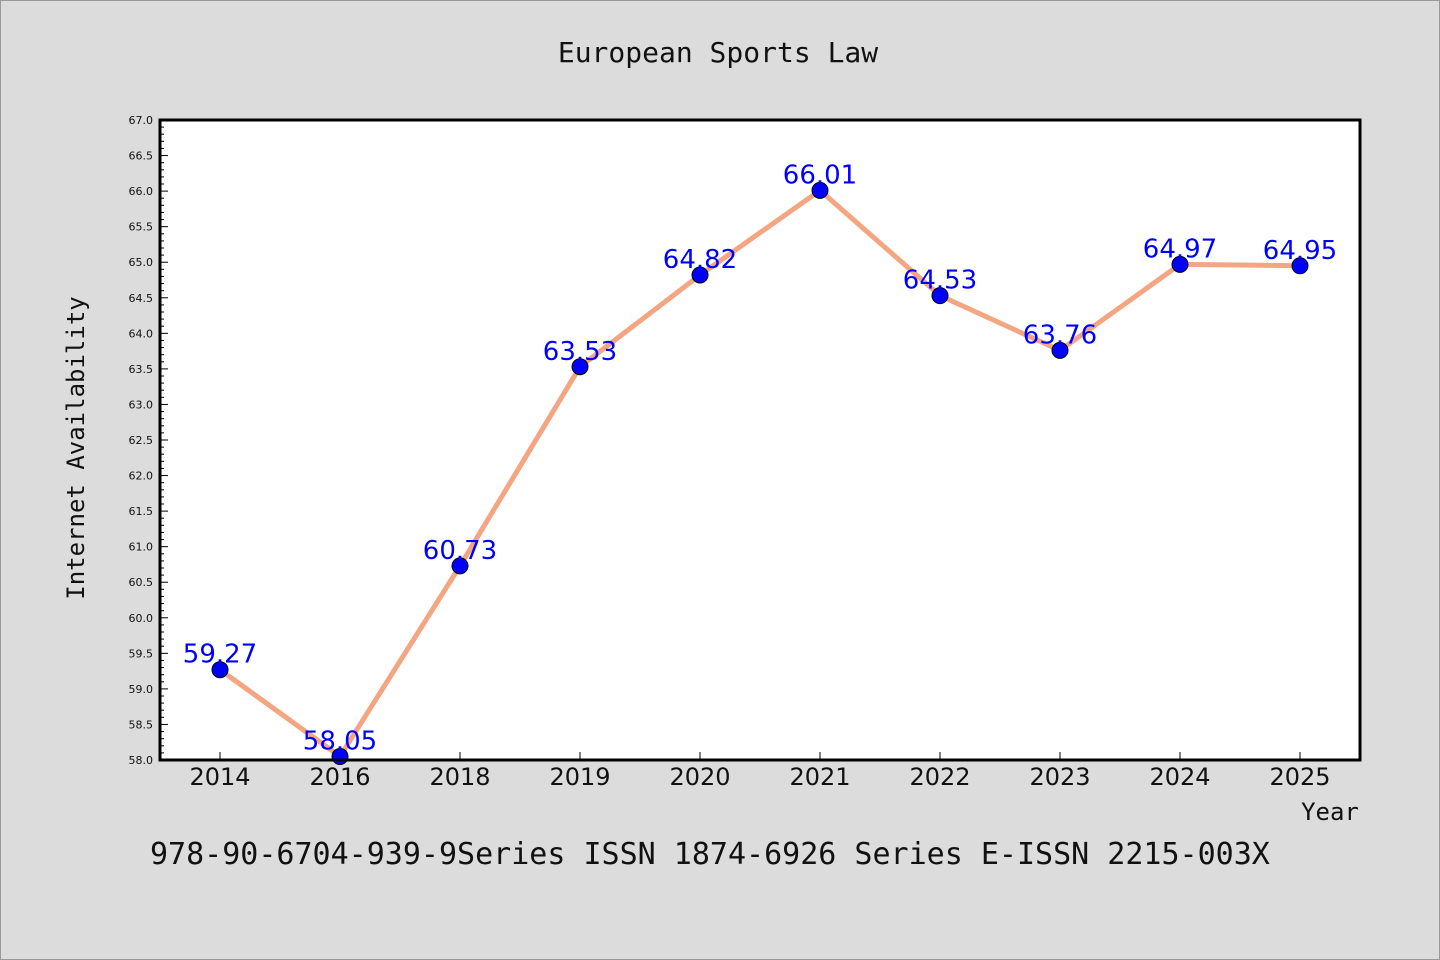 This screenshot has width=1440, height=960. Describe the element at coordinates (939, 777) in the screenshot. I see `x-tick-label: 2022` at that location.